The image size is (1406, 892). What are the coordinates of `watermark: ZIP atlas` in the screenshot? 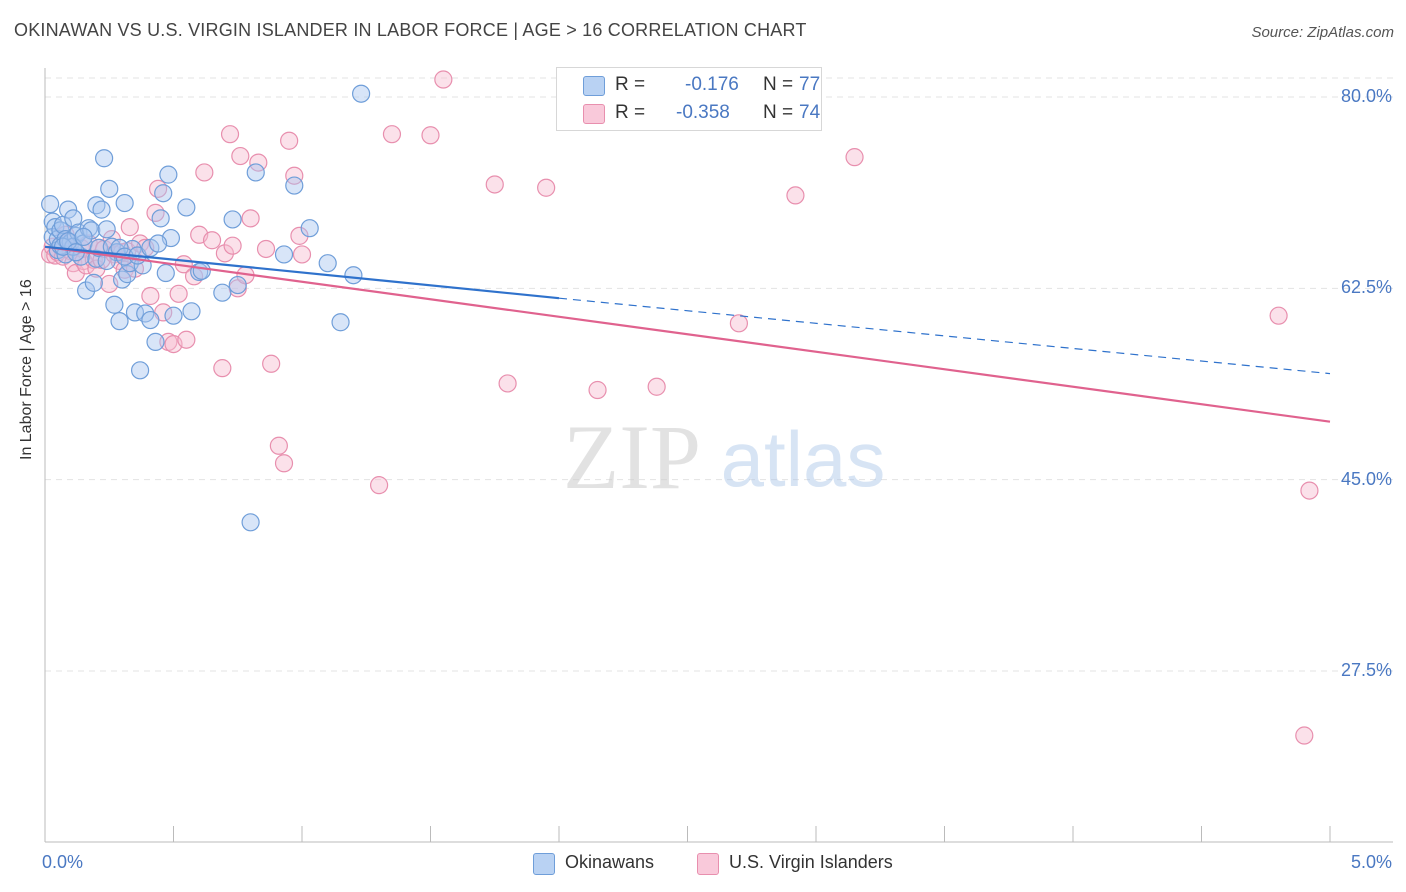 It's located at (724, 457).